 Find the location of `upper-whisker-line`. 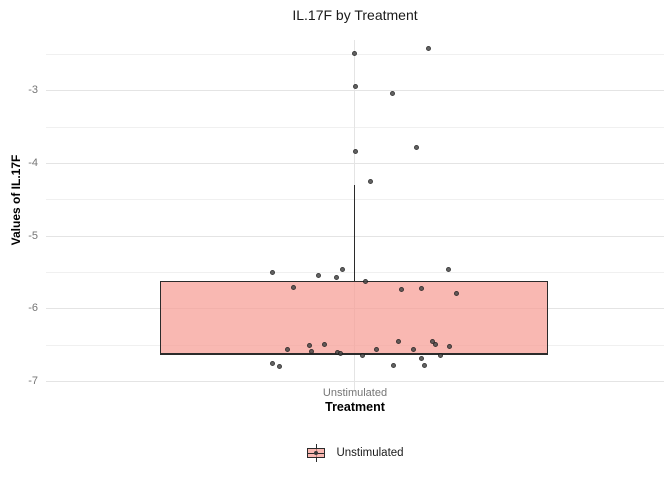

upper-whisker-line is located at coordinates (354, 233).